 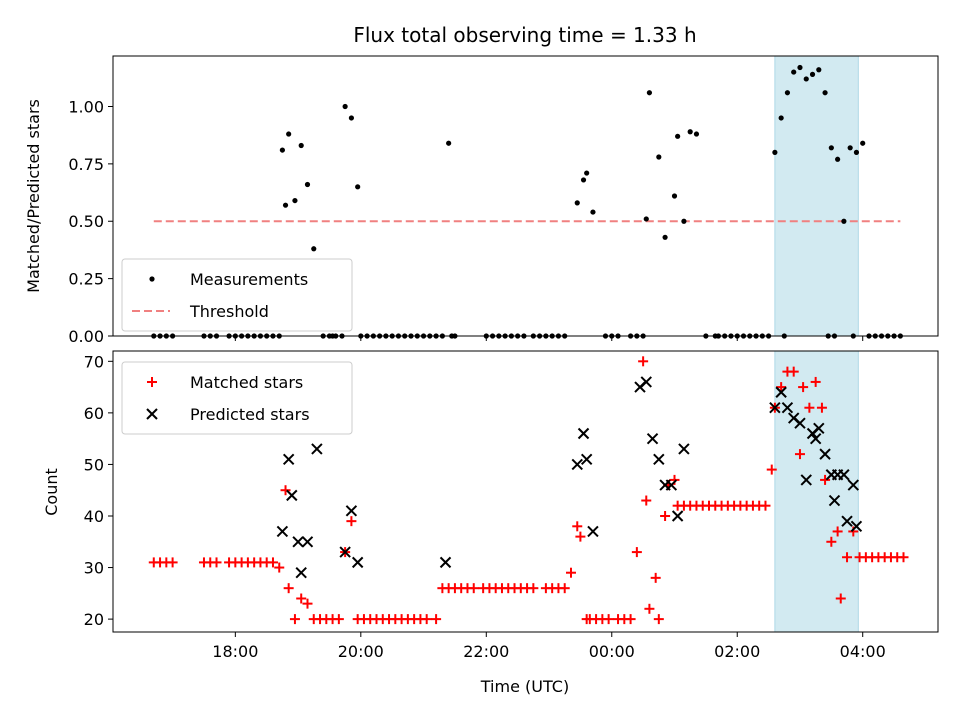 What do you see at coordinates (229, 311) in the screenshot?
I see `legend-label: Threshold` at bounding box center [229, 311].